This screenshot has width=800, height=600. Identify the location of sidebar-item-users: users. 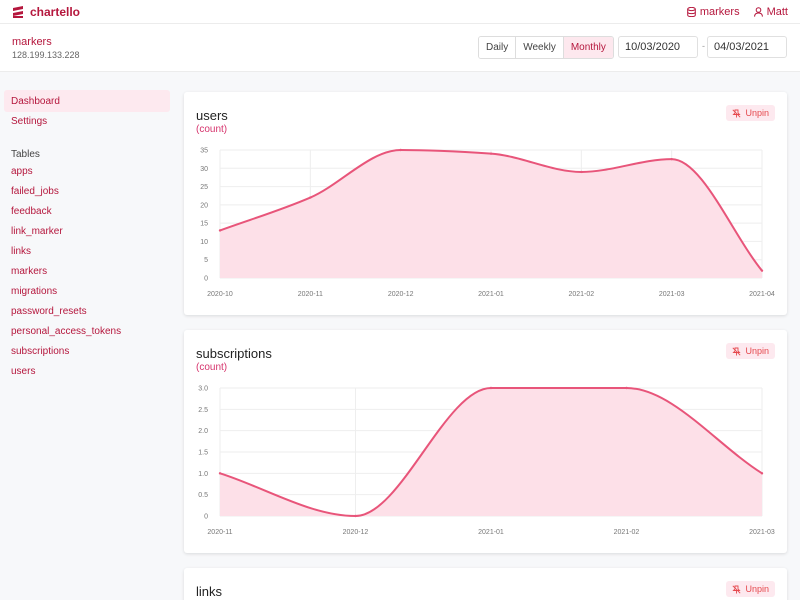
(23, 371).